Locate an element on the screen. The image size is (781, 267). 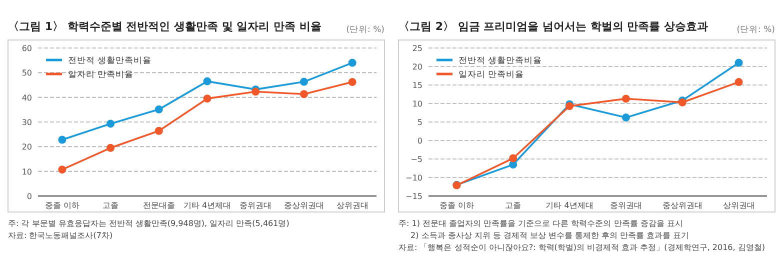
text: 자료: 「행복은 성적순이 아니잖아요?: 학력(학벌)의 비경제적 효과 추정」(경제학연구, 2016, 김영철) is located at coordinates (581, 247).